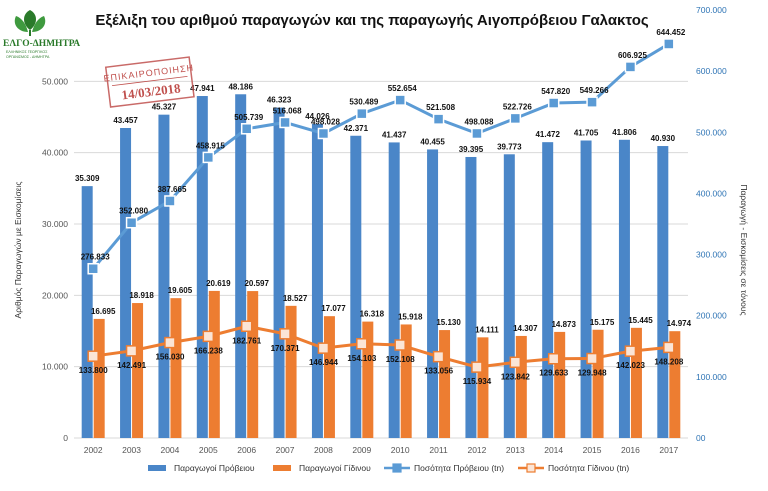 The height and width of the screenshot is (491, 768). Describe the element at coordinates (744, 249) in the screenshot. I see `y2-axis-label: Παραγωγή - Εισκομίσεις σε τόνους` at that location.